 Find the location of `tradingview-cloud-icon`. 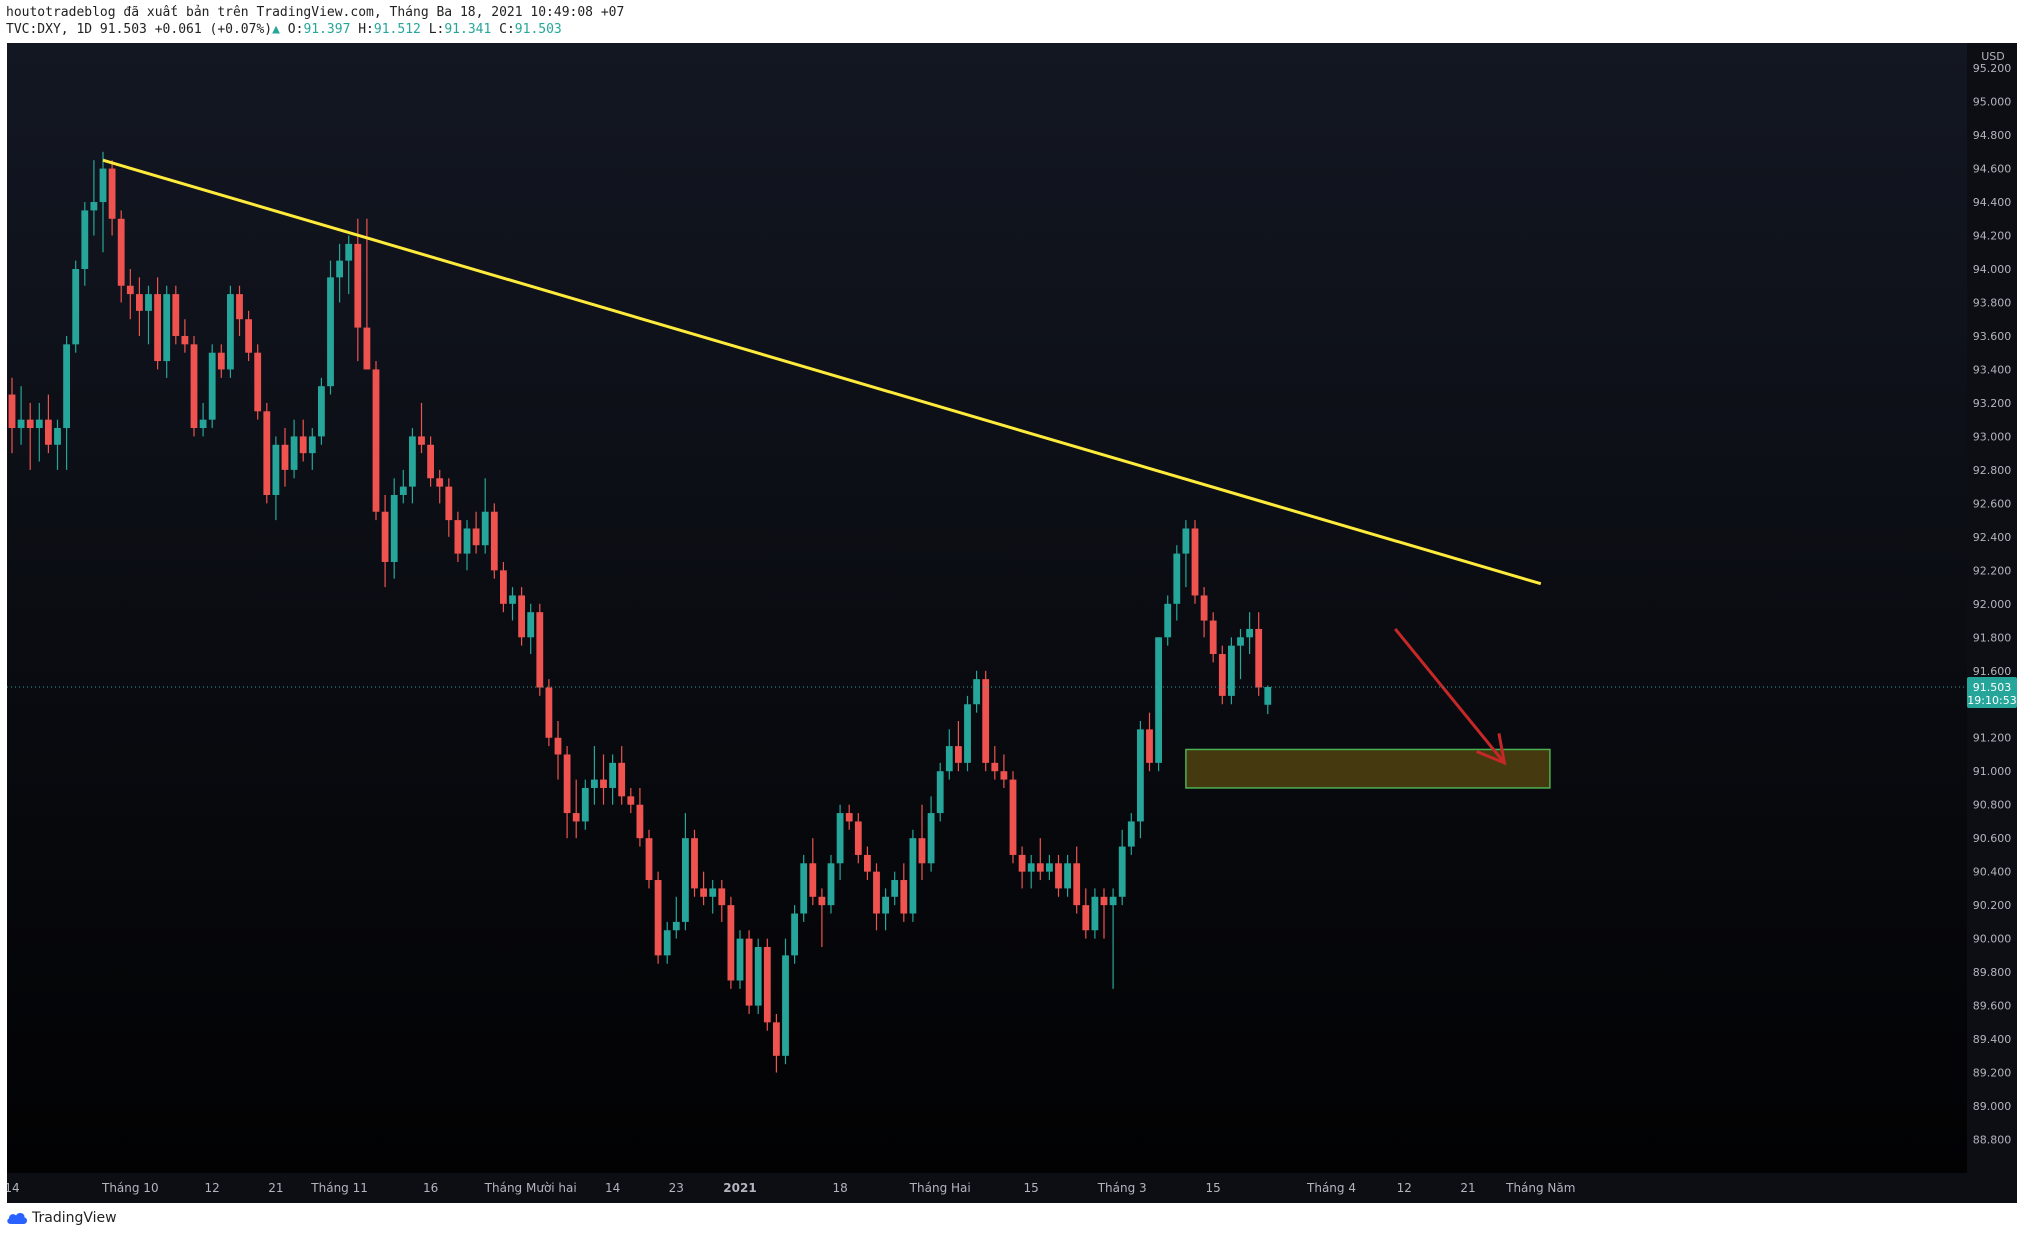

tradingview-cloud-icon is located at coordinates (17, 1218).